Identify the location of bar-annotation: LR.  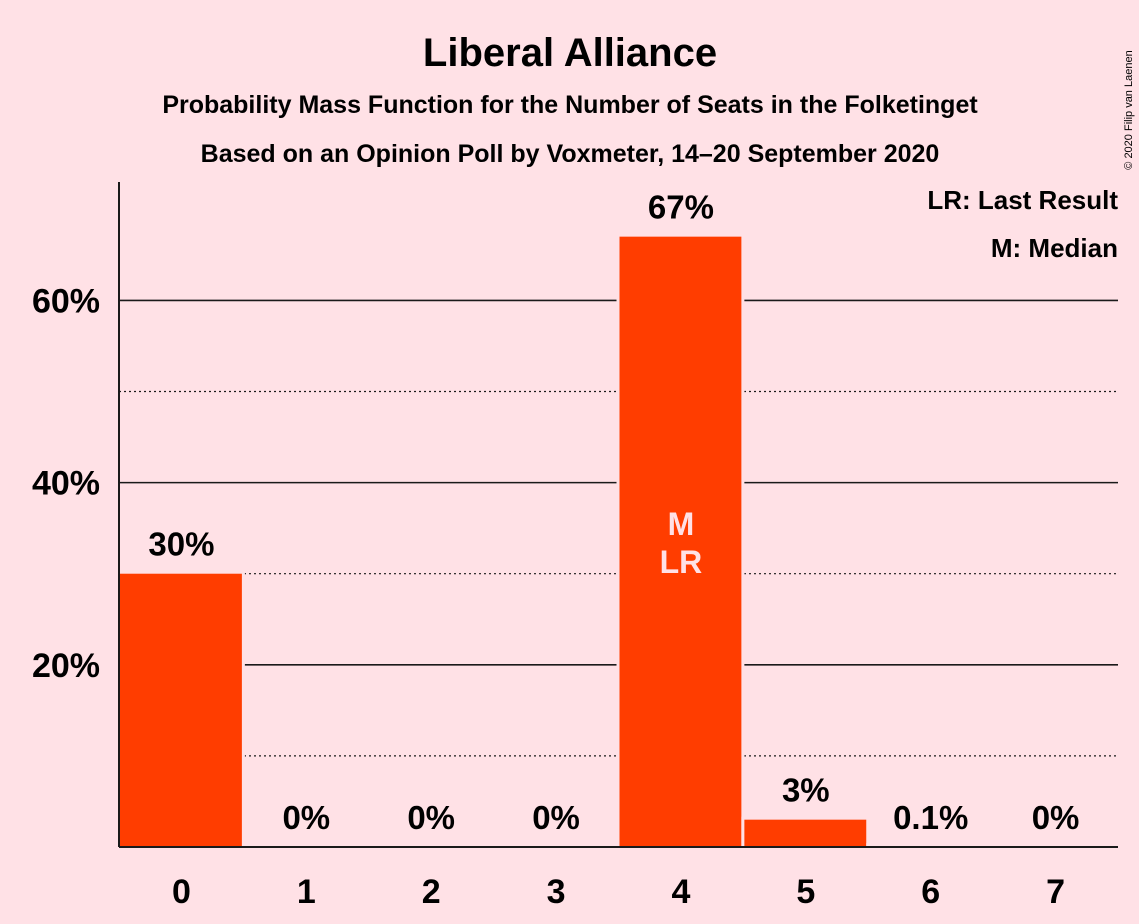
(681, 562).